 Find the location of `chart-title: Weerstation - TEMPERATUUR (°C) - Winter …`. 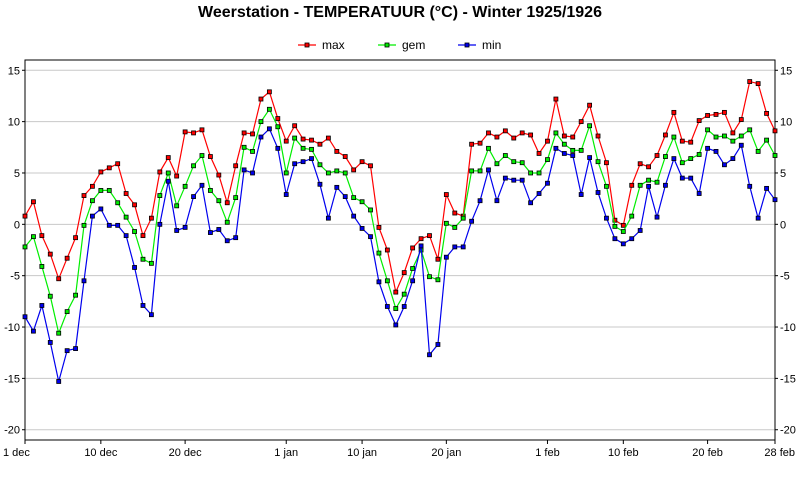

chart-title: Weerstation - TEMPERATUUR (°C) - Winter … is located at coordinates (400, 12).